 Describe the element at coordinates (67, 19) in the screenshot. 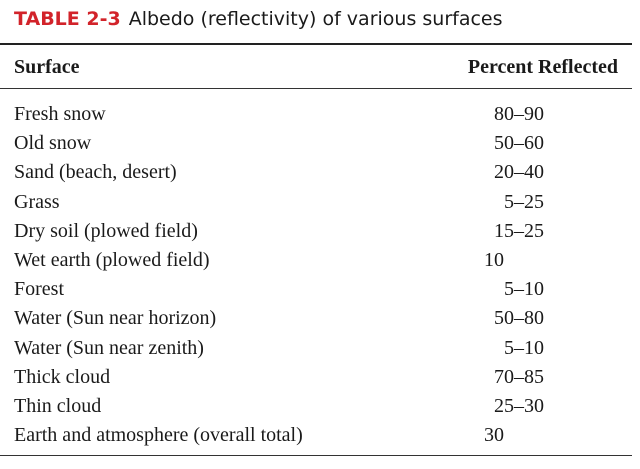

I see `table-label: TABLE 2-3` at that location.